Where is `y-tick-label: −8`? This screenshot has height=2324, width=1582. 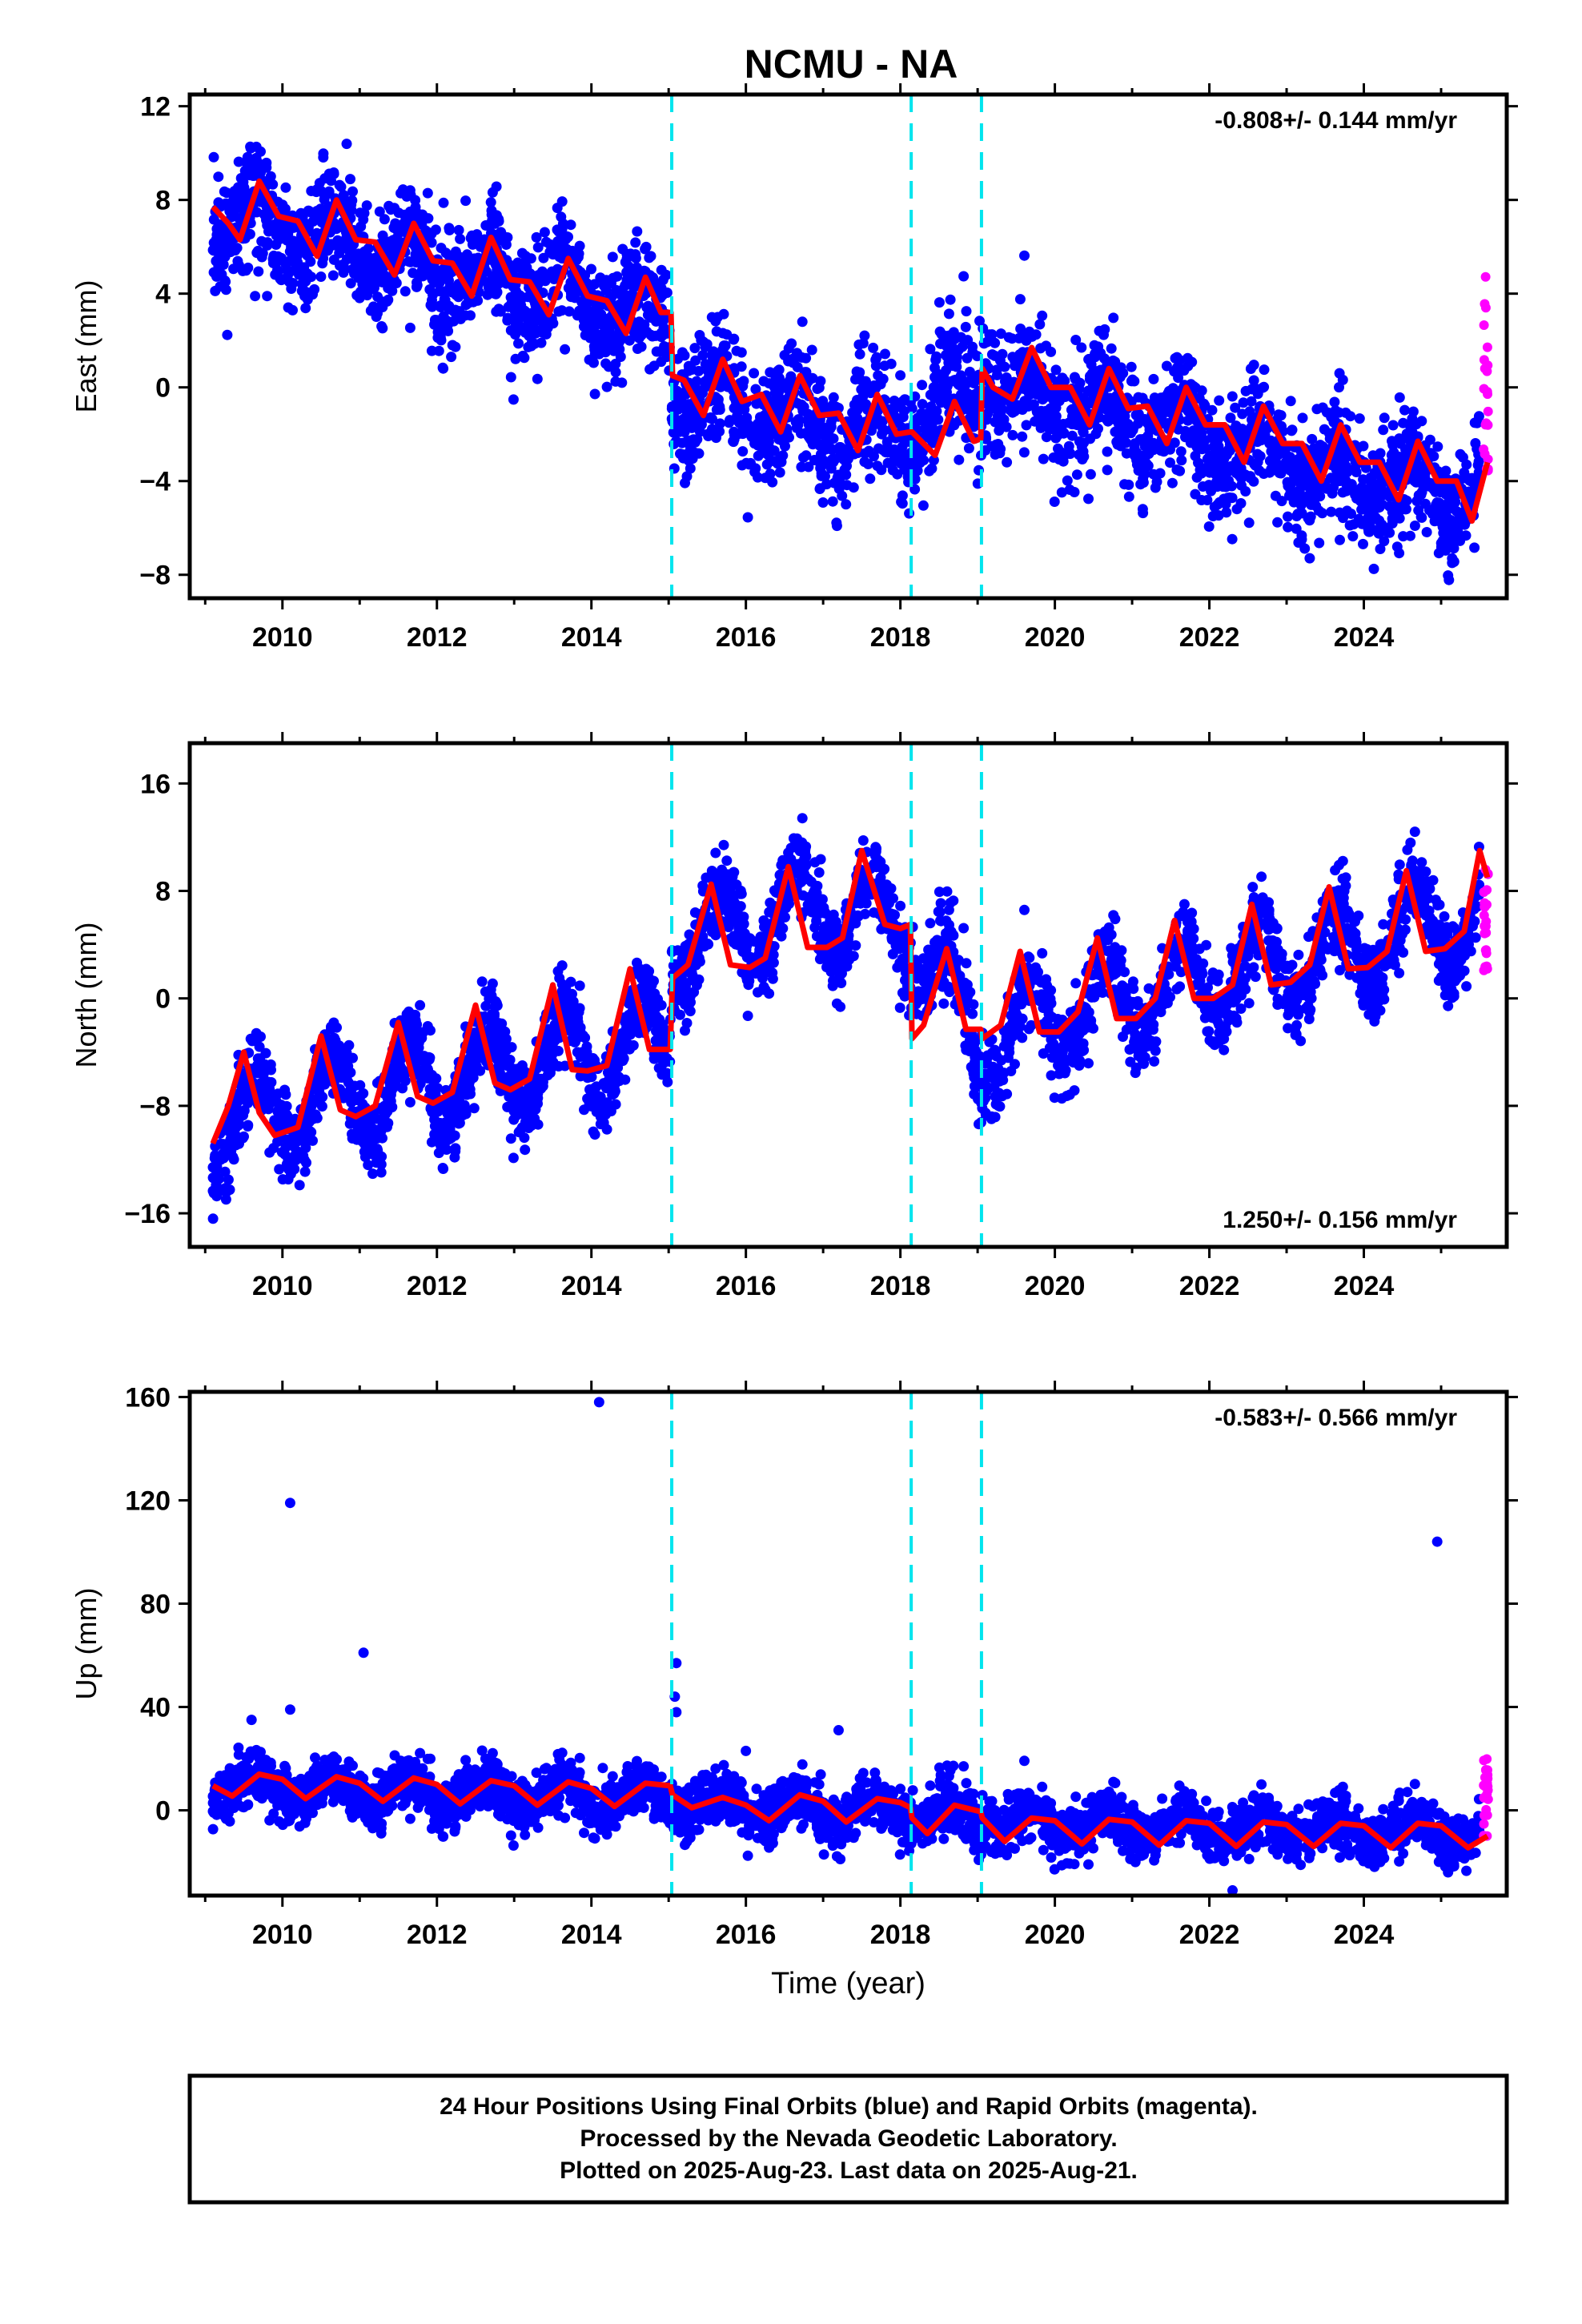 y-tick-label: −8 is located at coordinates (155, 576).